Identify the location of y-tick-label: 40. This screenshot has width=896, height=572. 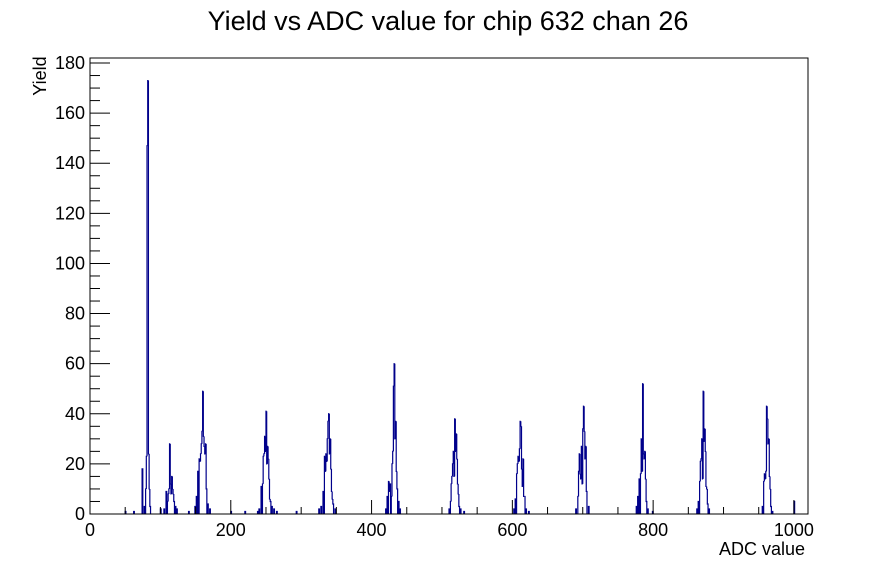
(75, 414).